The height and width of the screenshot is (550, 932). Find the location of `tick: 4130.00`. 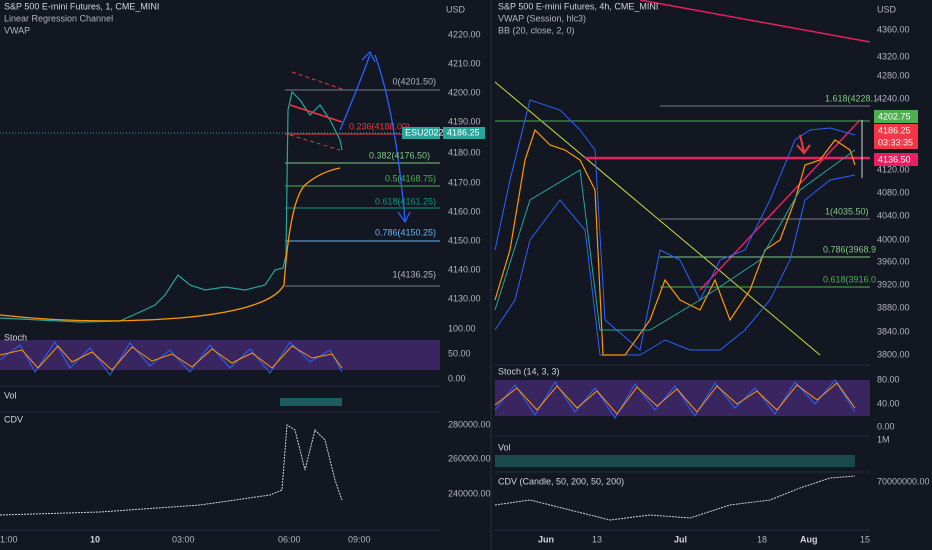

tick: 4130.00 is located at coordinates (464, 298).